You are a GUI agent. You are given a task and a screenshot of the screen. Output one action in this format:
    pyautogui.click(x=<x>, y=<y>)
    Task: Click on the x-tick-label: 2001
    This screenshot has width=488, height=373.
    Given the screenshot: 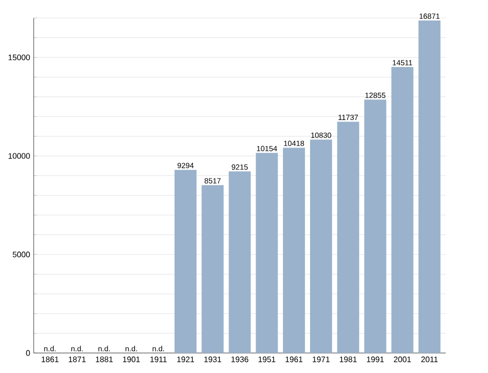 What is the action you would take?
    pyautogui.click(x=402, y=359)
    